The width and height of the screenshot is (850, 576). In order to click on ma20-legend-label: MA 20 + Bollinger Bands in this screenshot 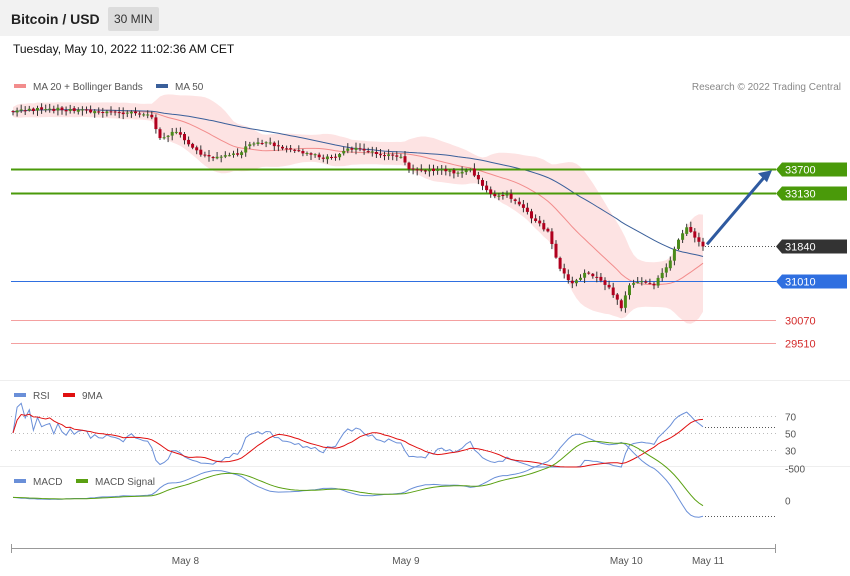, I will do `click(88, 87)`.